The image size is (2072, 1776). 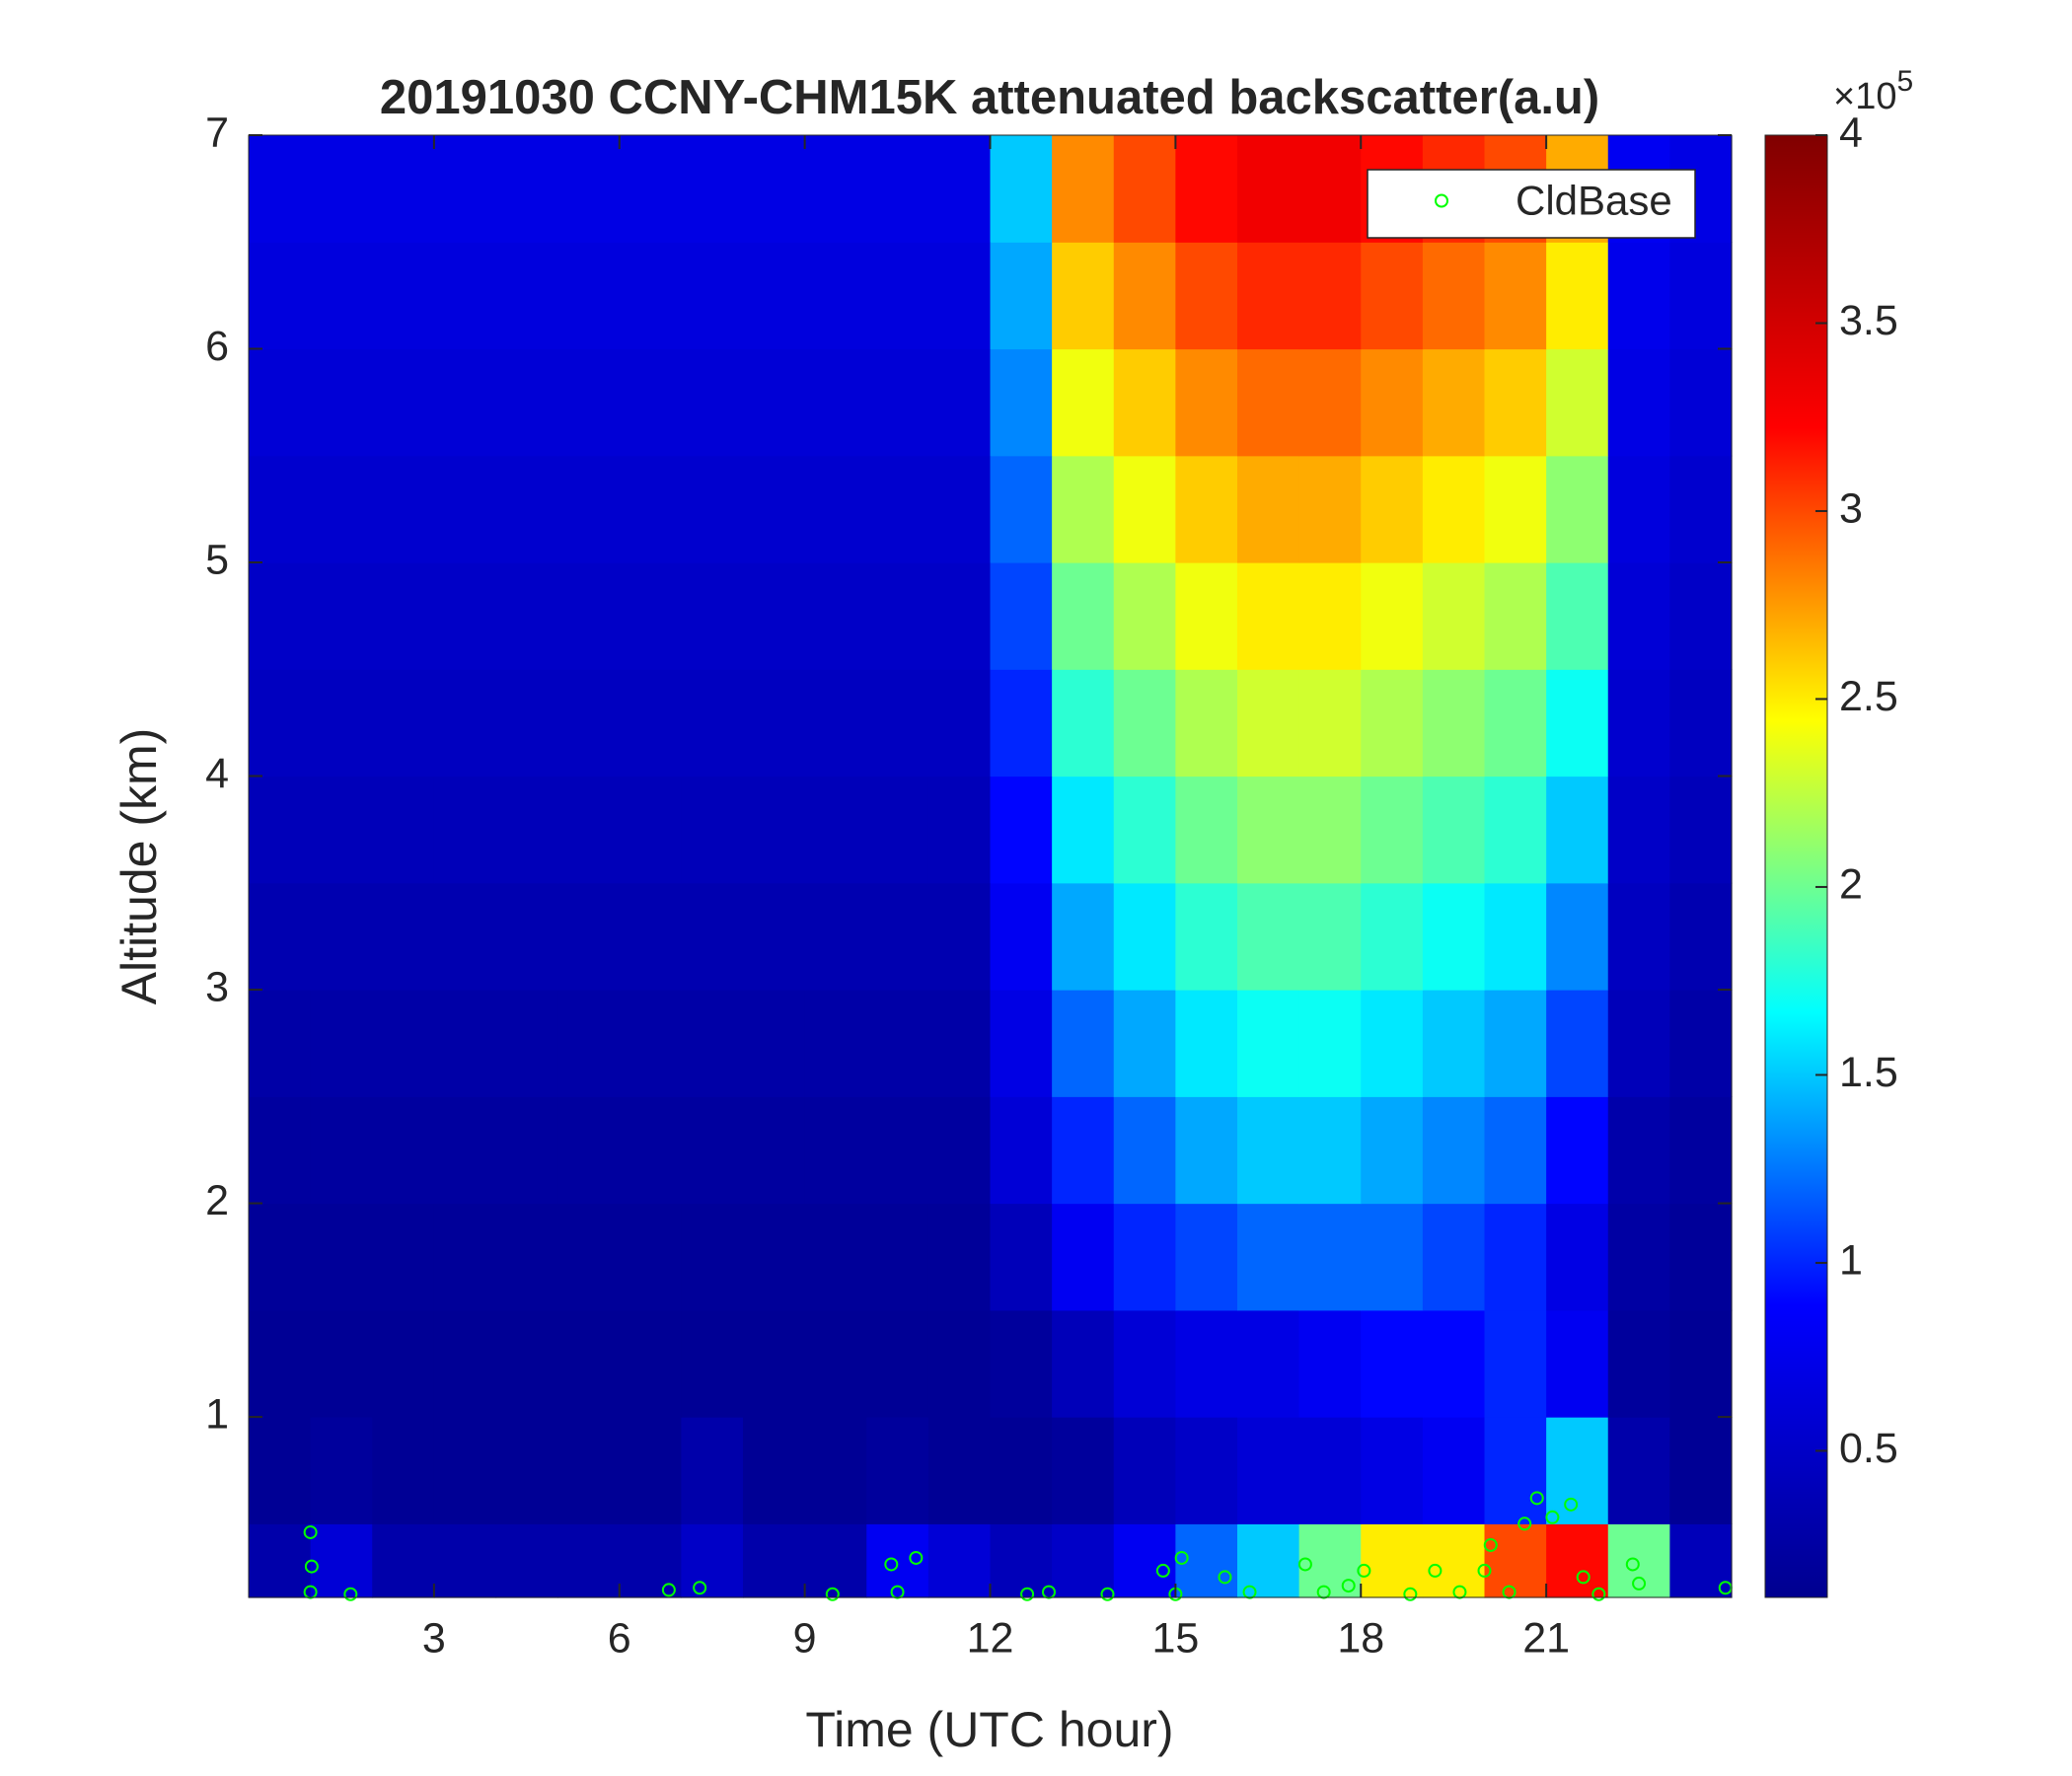 What do you see at coordinates (989, 1729) in the screenshot?
I see `x-axis-label: Time (UTC hour)` at bounding box center [989, 1729].